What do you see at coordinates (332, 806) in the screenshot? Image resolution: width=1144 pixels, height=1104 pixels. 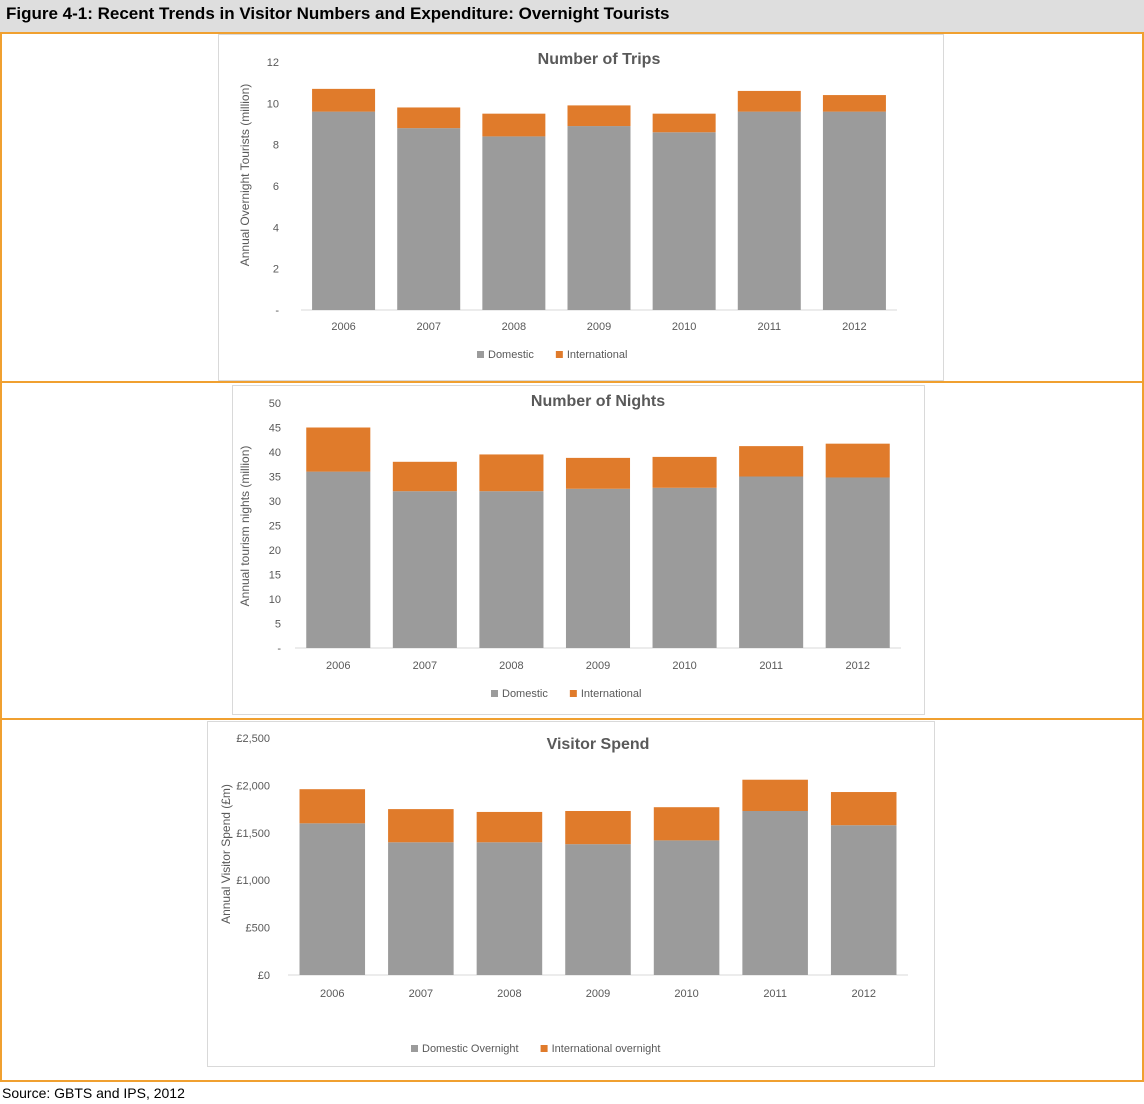 I see `bar-international-overnight-2006` at bounding box center [332, 806].